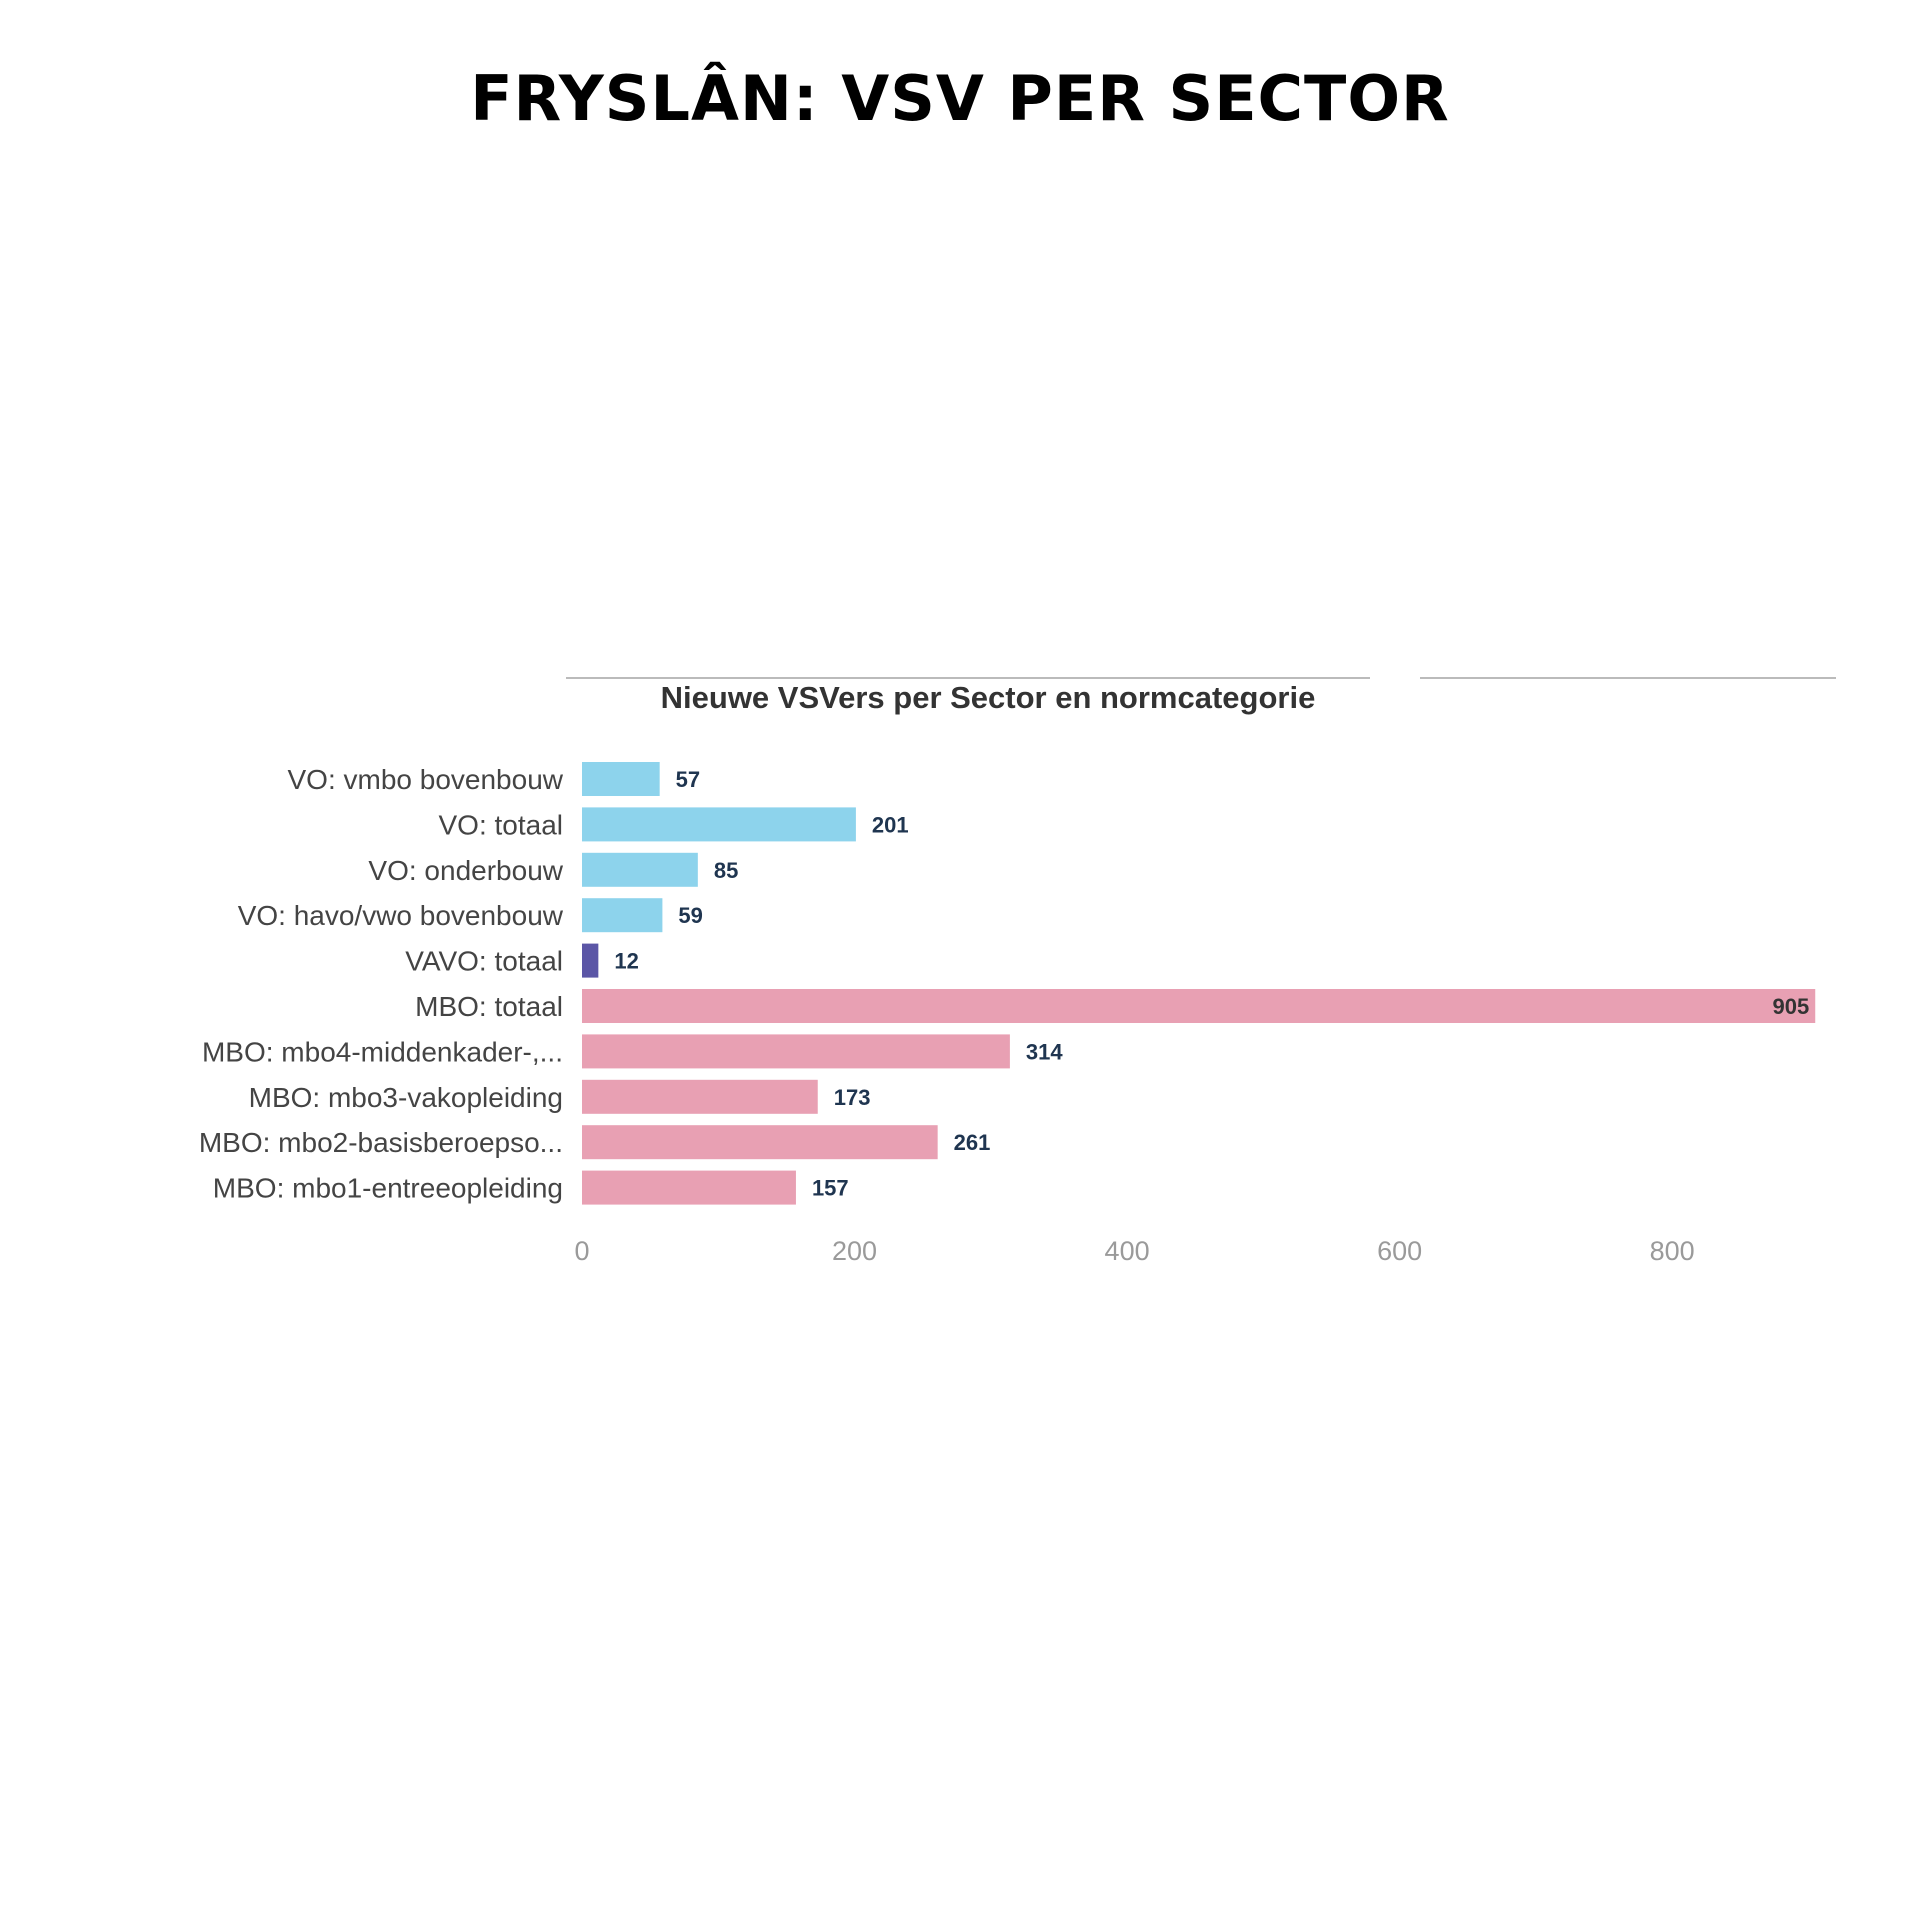 This screenshot has height=1920, width=1920. What do you see at coordinates (426, 779) in the screenshot?
I see `category-label: VO: vmbo bovenbouw` at bounding box center [426, 779].